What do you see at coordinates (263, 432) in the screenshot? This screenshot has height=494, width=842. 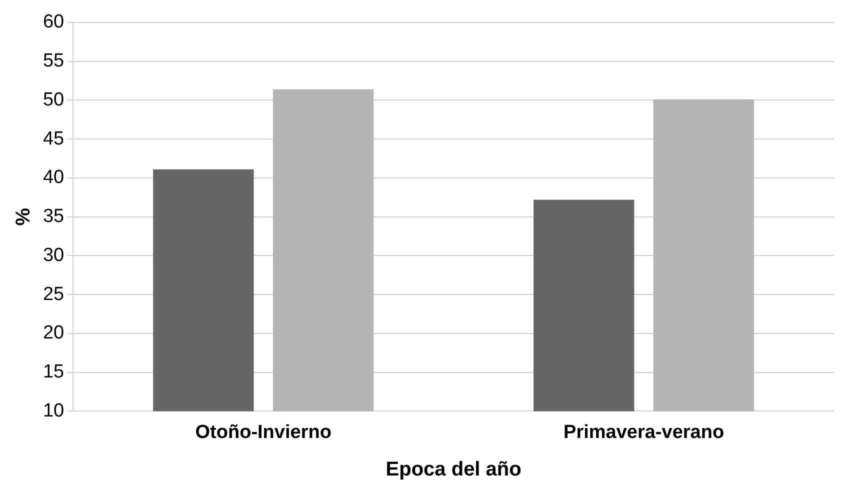 I see `x-tick-label: Otoño-Invierno` at bounding box center [263, 432].